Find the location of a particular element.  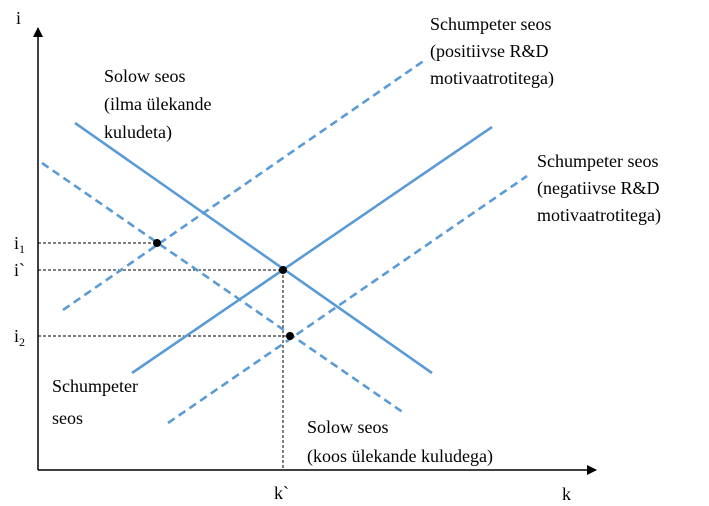

curve-label: (positiivse R&D is located at coordinates (489, 51).